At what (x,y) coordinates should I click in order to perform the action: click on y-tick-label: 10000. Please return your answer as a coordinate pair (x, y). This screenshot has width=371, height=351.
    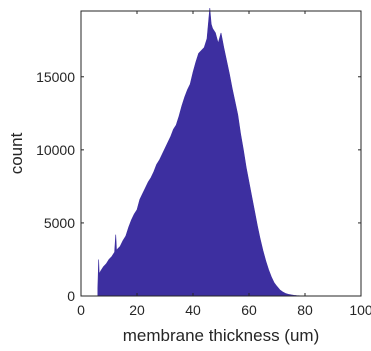
    Looking at the image, I should click on (55, 150).